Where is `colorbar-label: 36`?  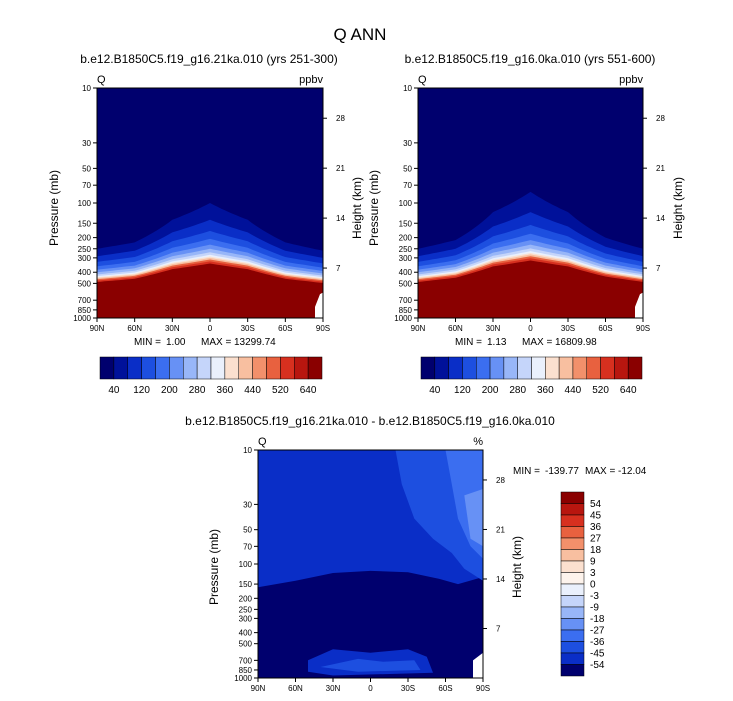
colorbar-label: 36 is located at coordinates (596, 527).